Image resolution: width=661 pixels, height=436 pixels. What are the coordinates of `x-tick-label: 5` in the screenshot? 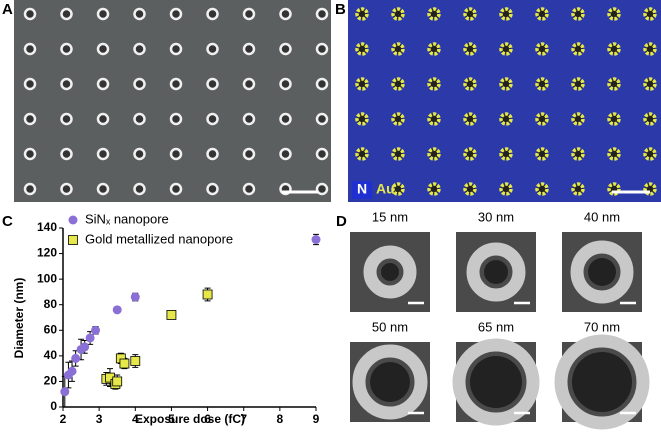 It's located at (171, 419).